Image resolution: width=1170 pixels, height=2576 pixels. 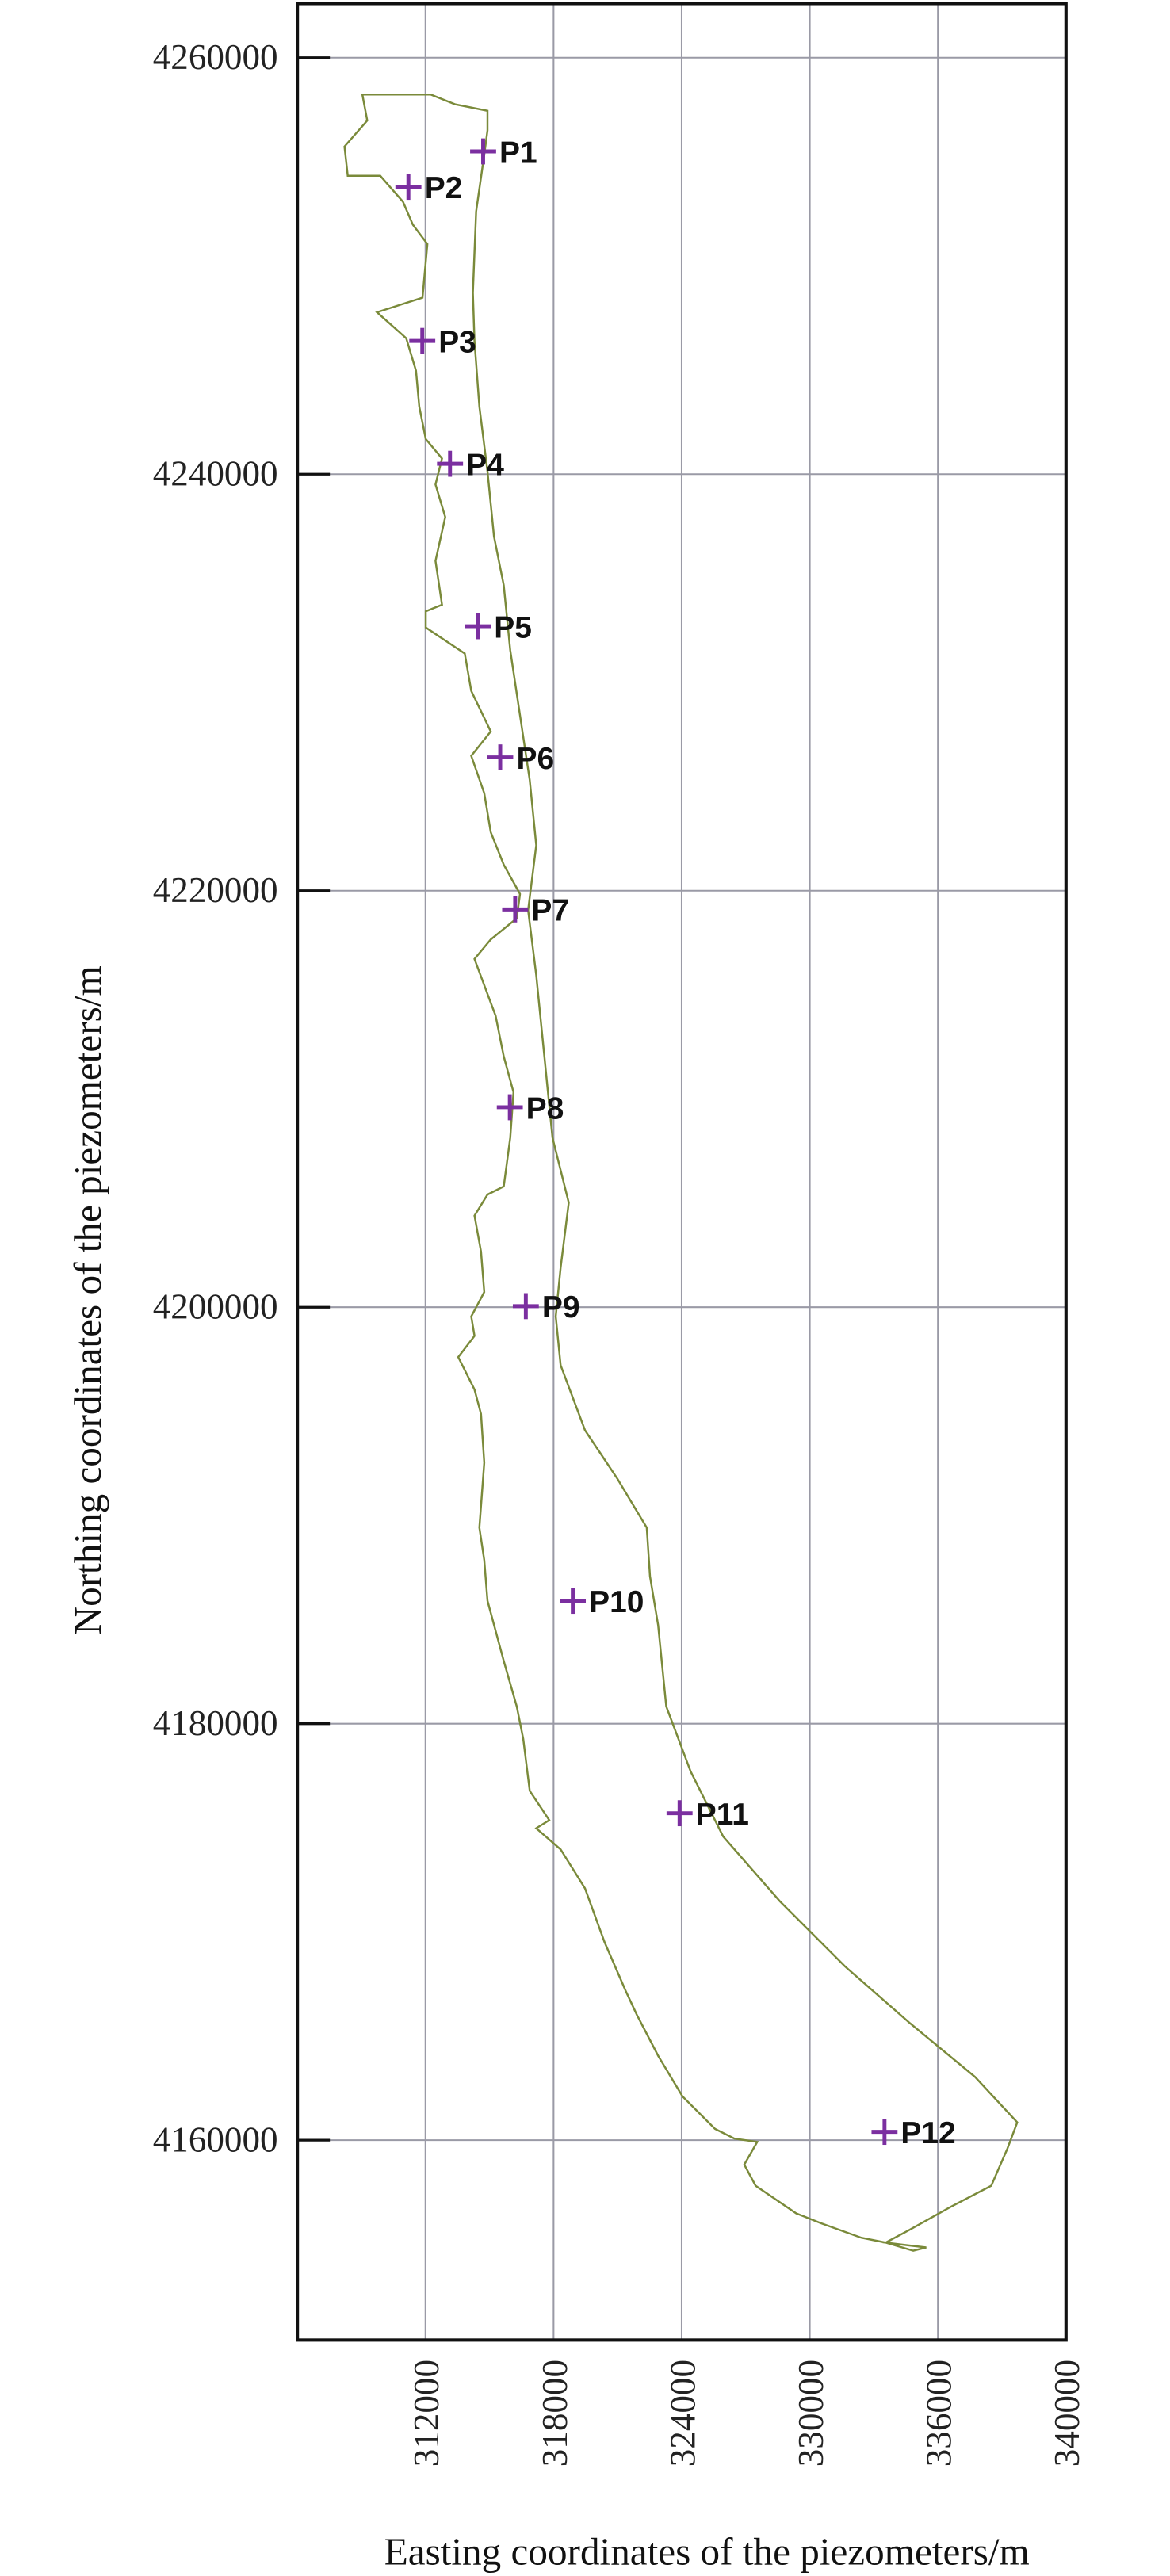 What do you see at coordinates (682, 2413) in the screenshot?
I see `x-tick-label: 324000` at bounding box center [682, 2413].